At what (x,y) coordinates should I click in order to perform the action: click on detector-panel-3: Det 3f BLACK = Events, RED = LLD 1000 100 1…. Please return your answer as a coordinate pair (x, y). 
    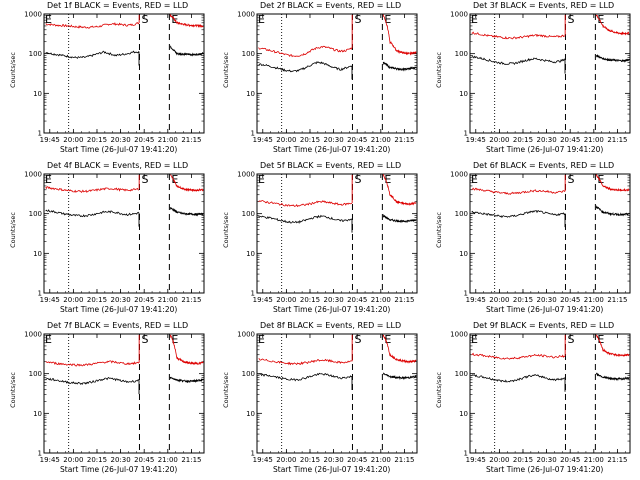
    Looking at the image, I should click on (532, 80).